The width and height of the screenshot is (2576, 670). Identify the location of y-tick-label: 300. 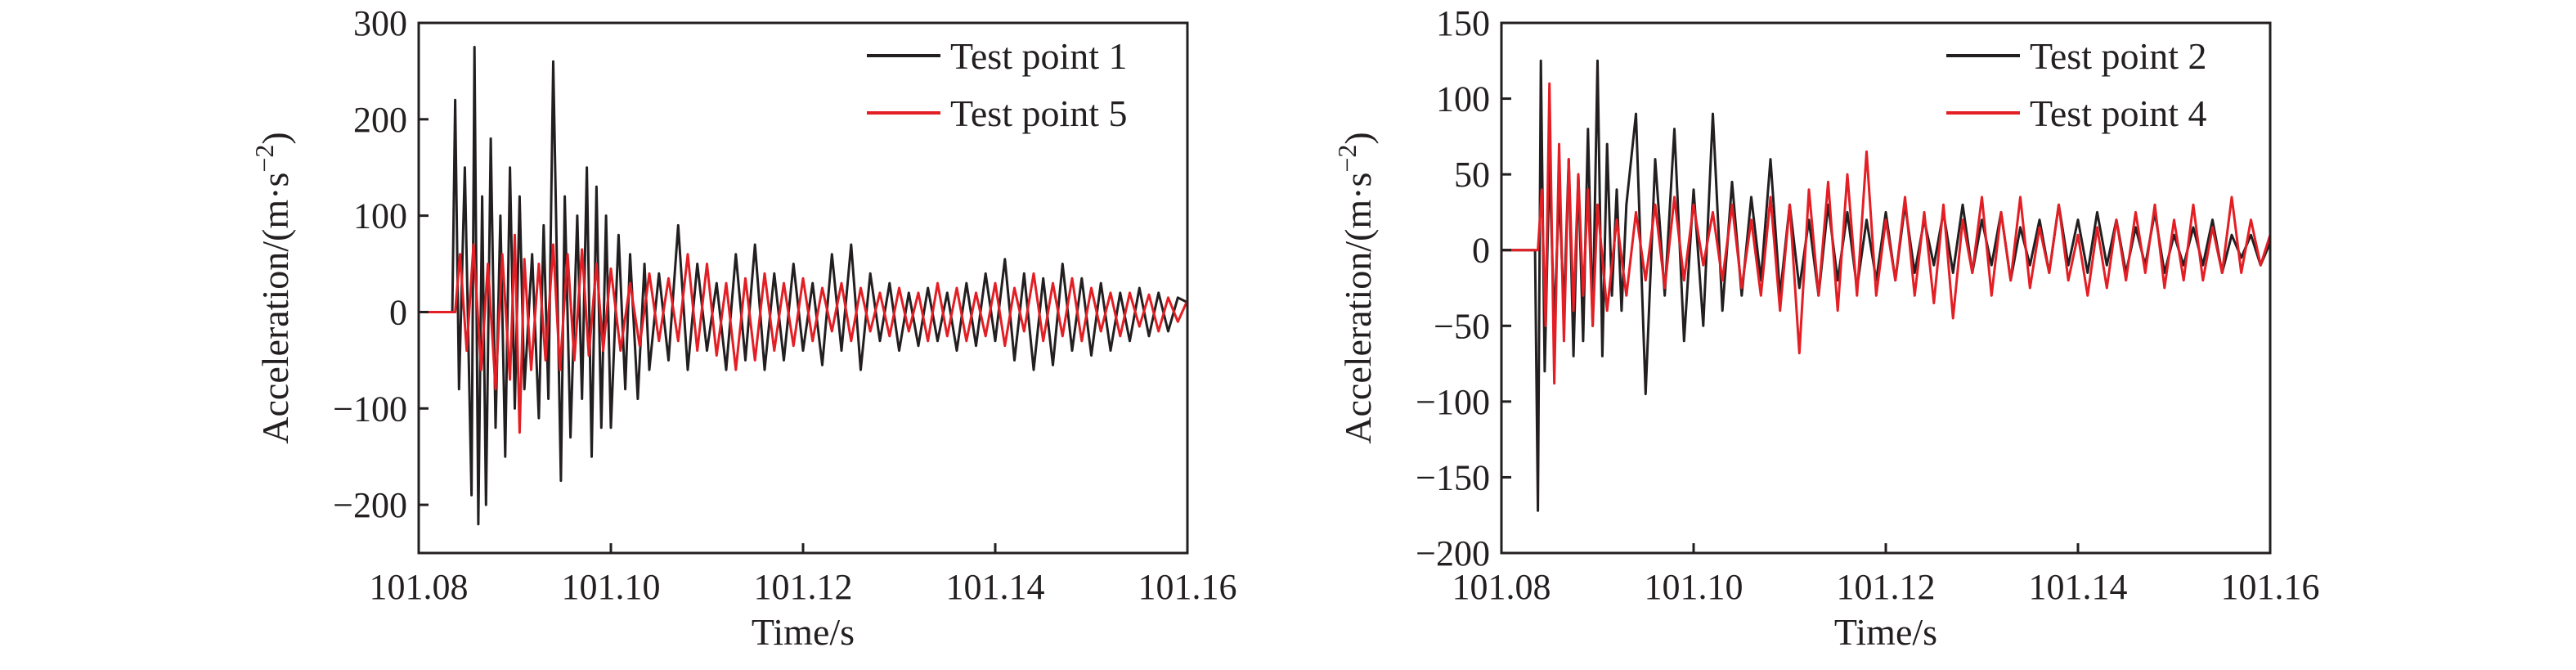
(380, 23).